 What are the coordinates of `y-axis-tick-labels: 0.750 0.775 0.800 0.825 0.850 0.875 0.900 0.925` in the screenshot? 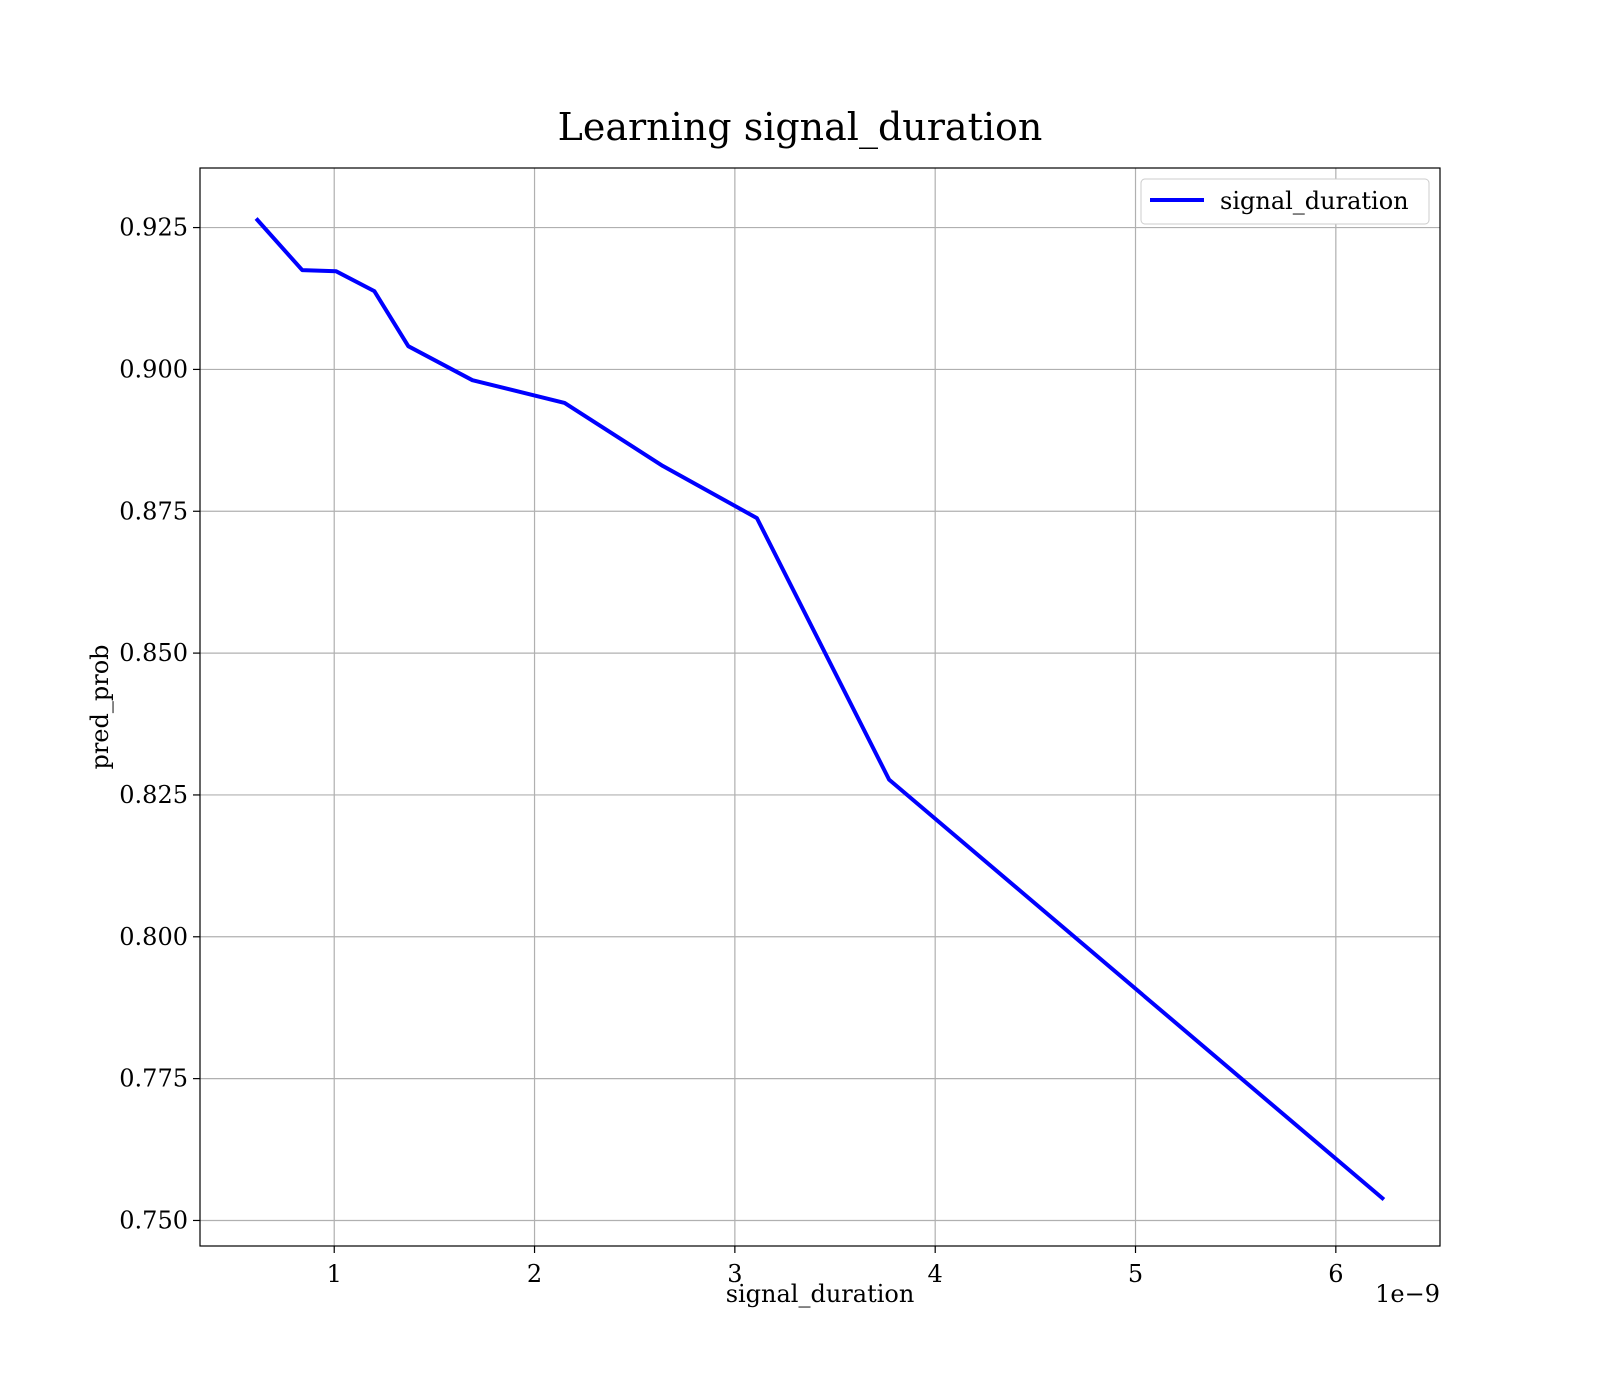 It's located at (153, 724).